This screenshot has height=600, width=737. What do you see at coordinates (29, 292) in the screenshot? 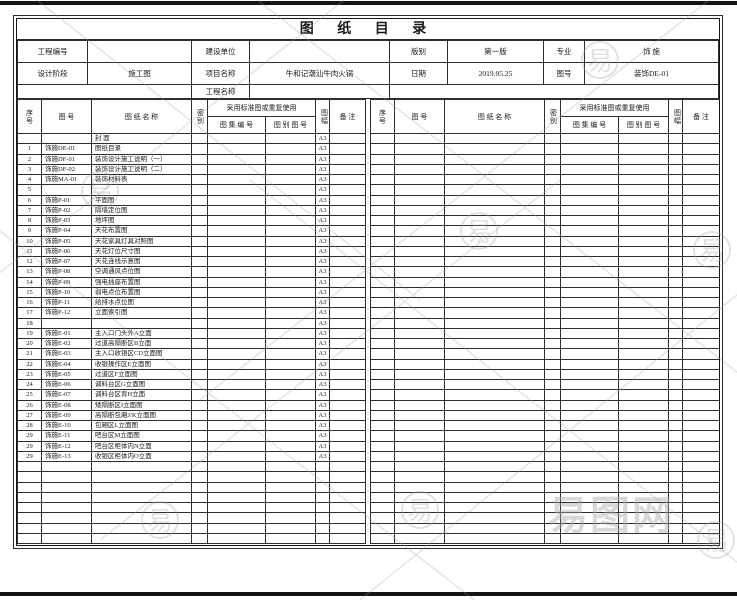
I see `catalog-cell-no: 15` at bounding box center [29, 292].